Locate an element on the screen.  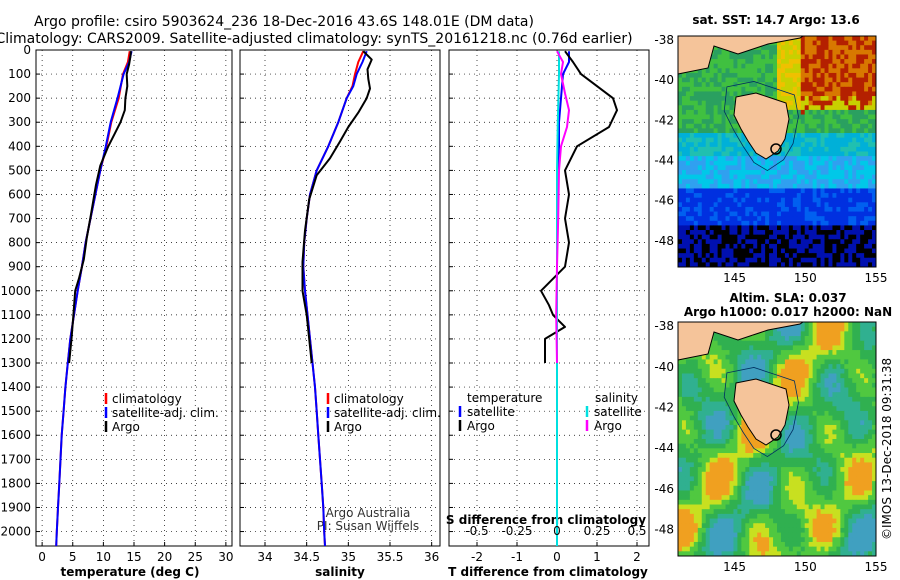
legend-label: Argo is located at coordinates (608, 426).